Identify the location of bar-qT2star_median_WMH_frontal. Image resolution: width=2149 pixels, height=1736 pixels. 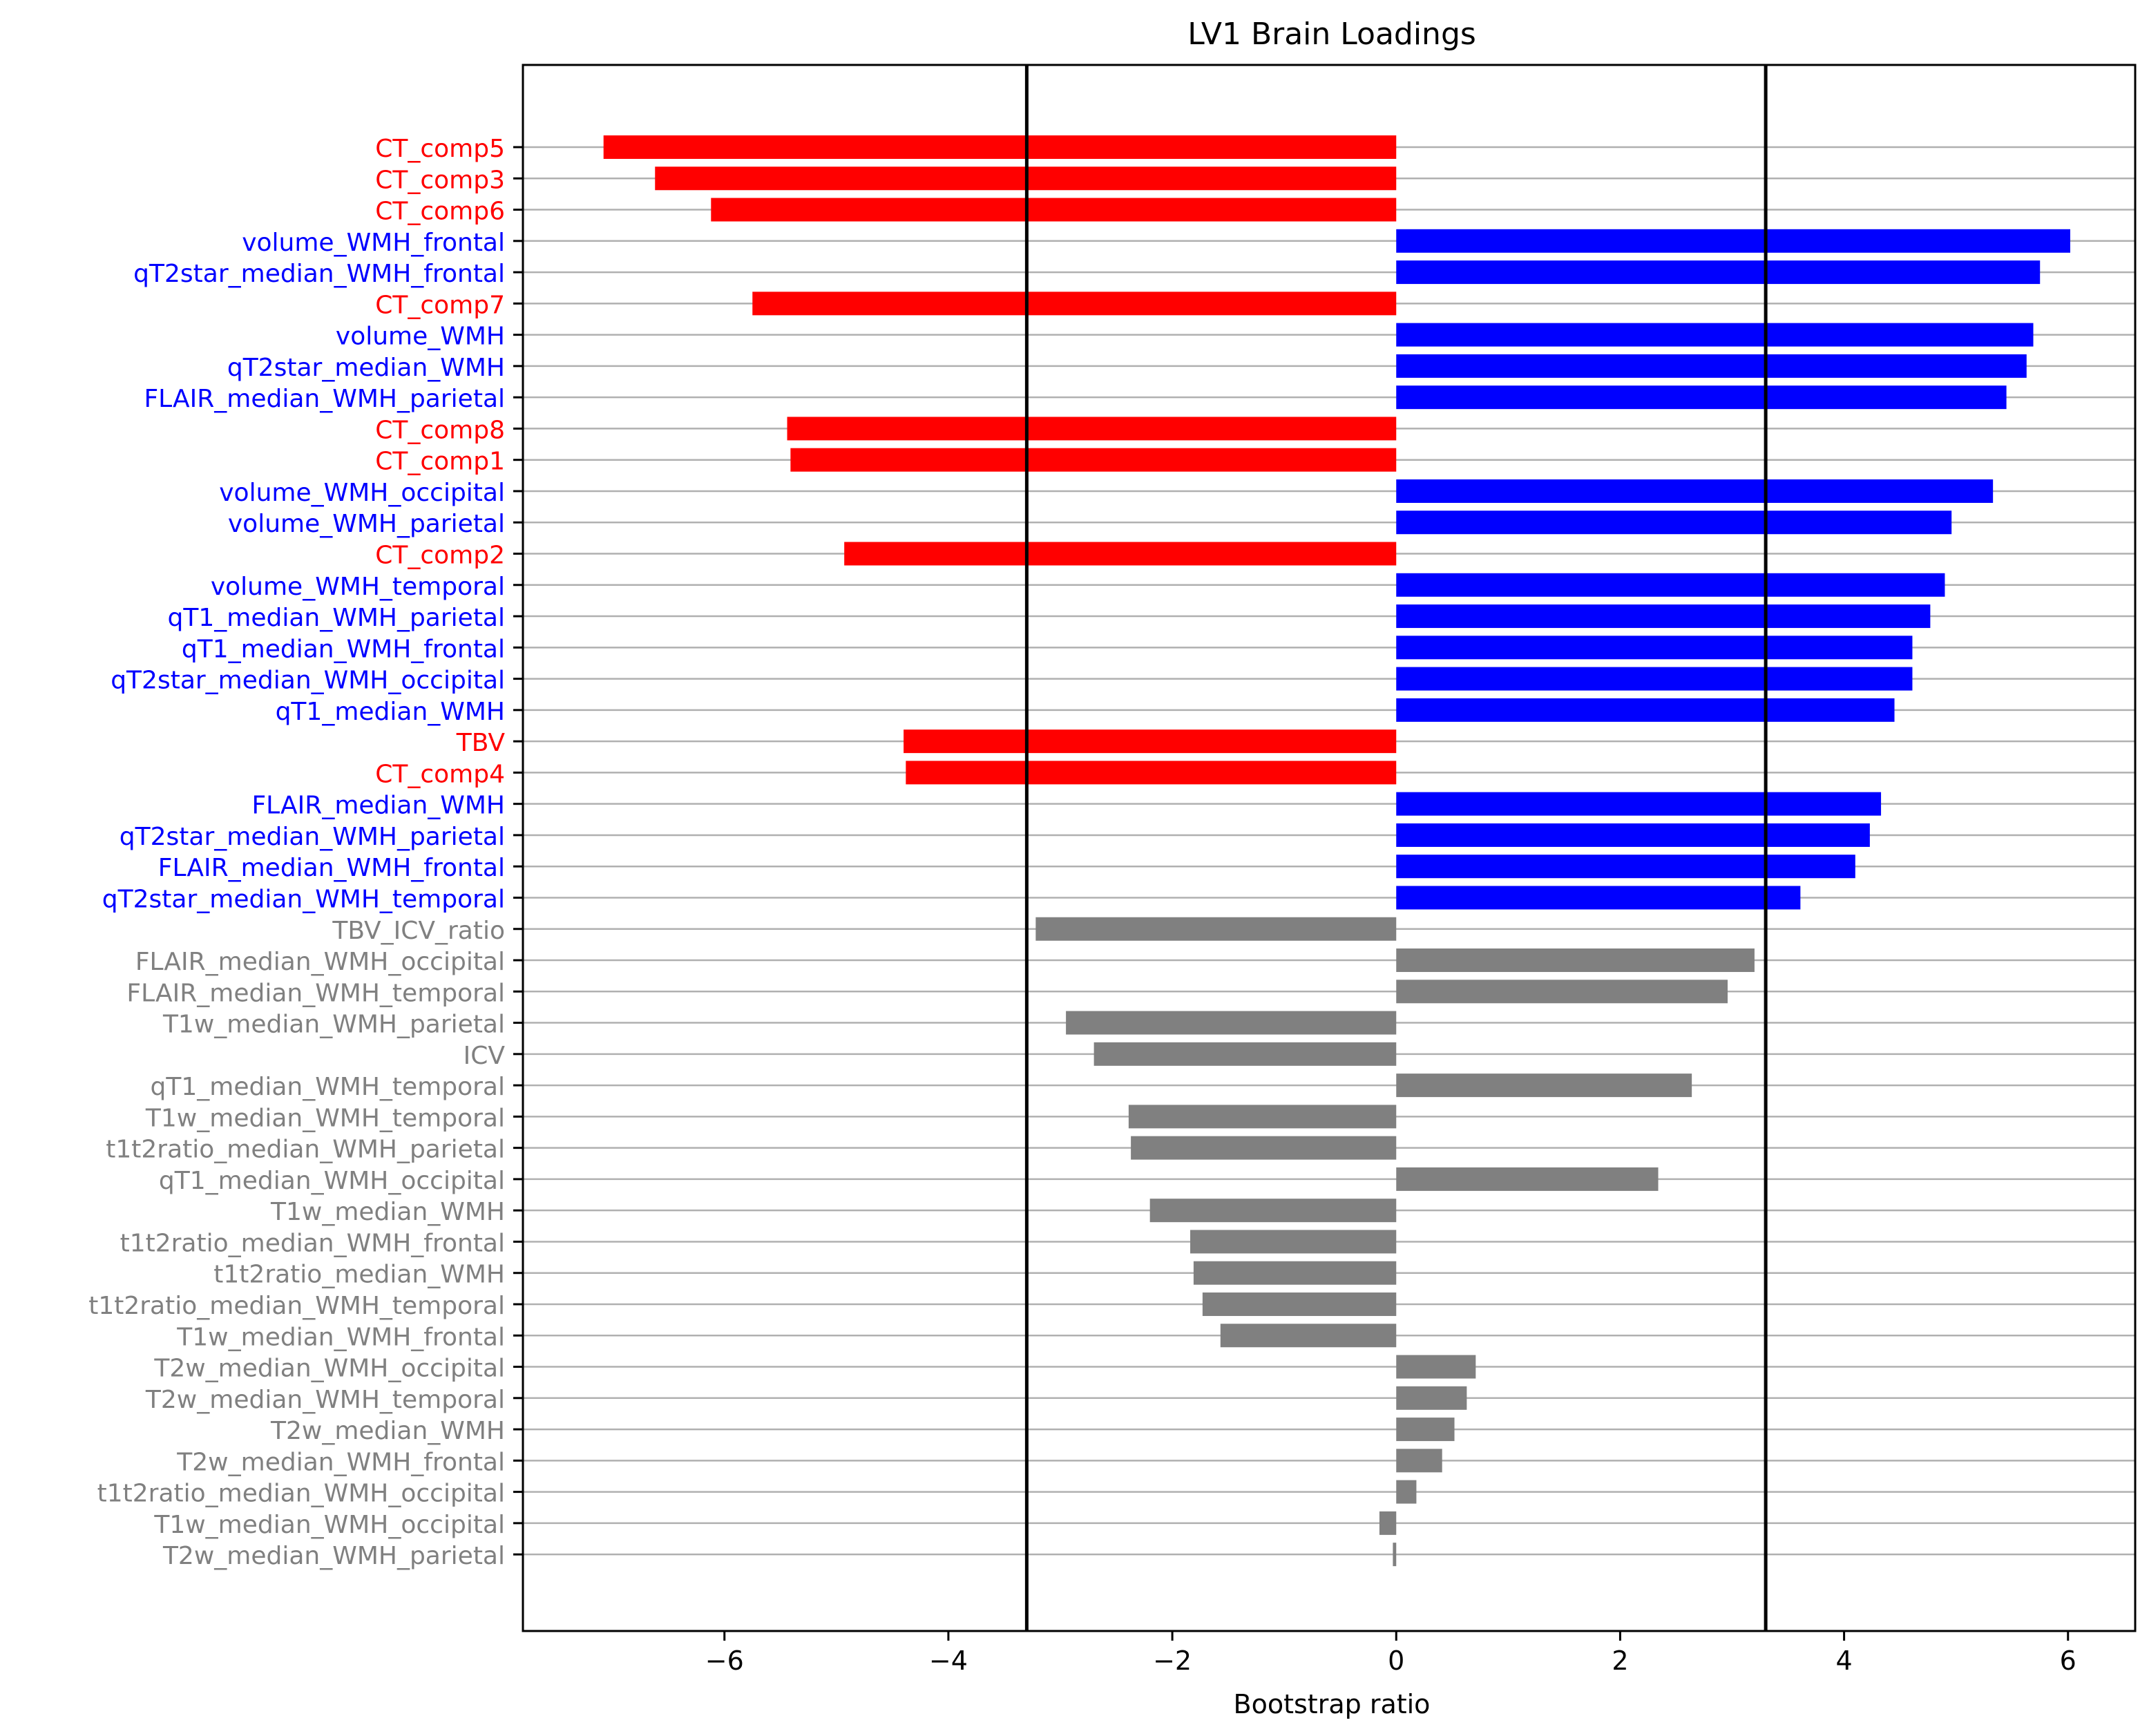
(1718, 272).